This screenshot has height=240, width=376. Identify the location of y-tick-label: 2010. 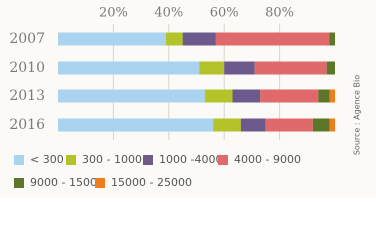
(27, 68).